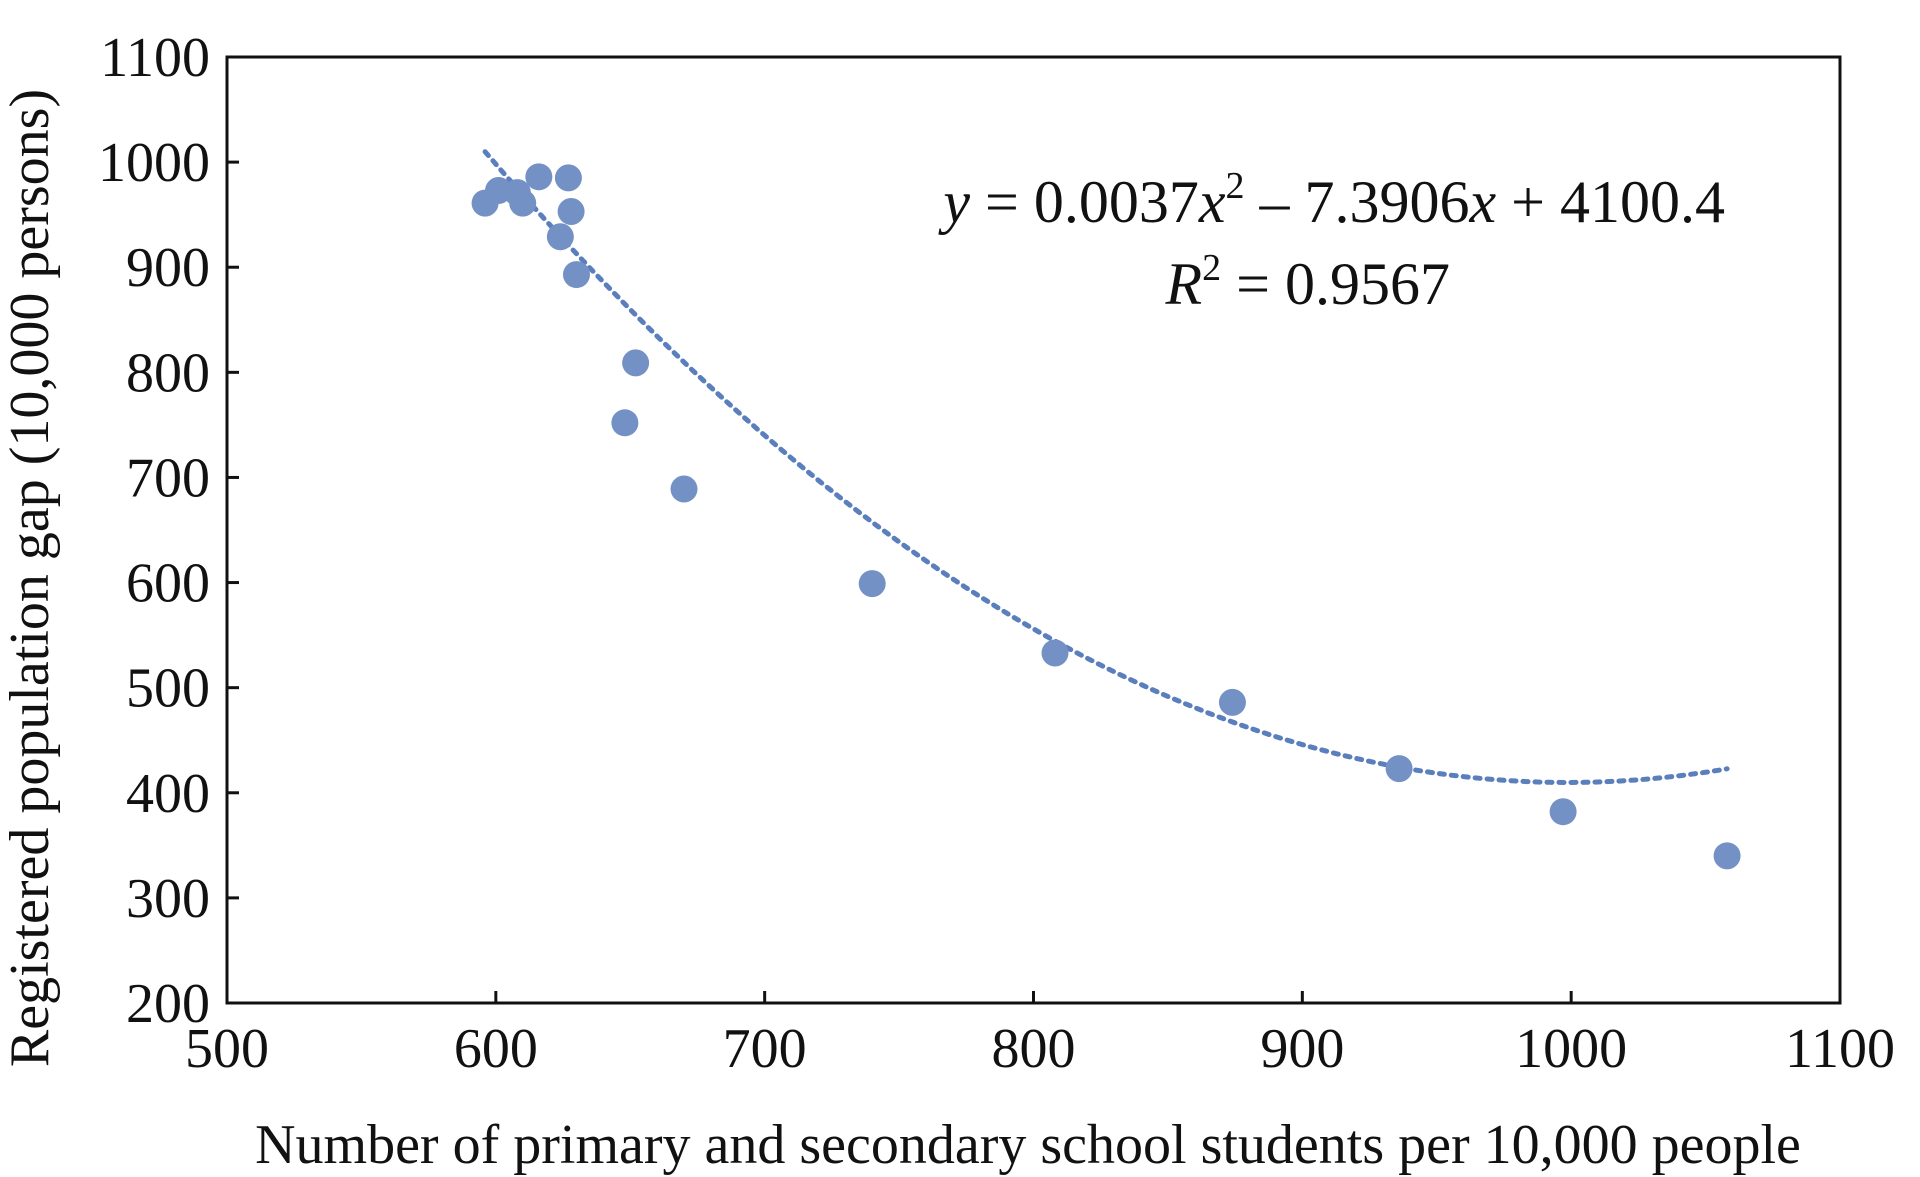  Describe the element at coordinates (168, 584) in the screenshot. I see `y-tick-label: 600` at that location.